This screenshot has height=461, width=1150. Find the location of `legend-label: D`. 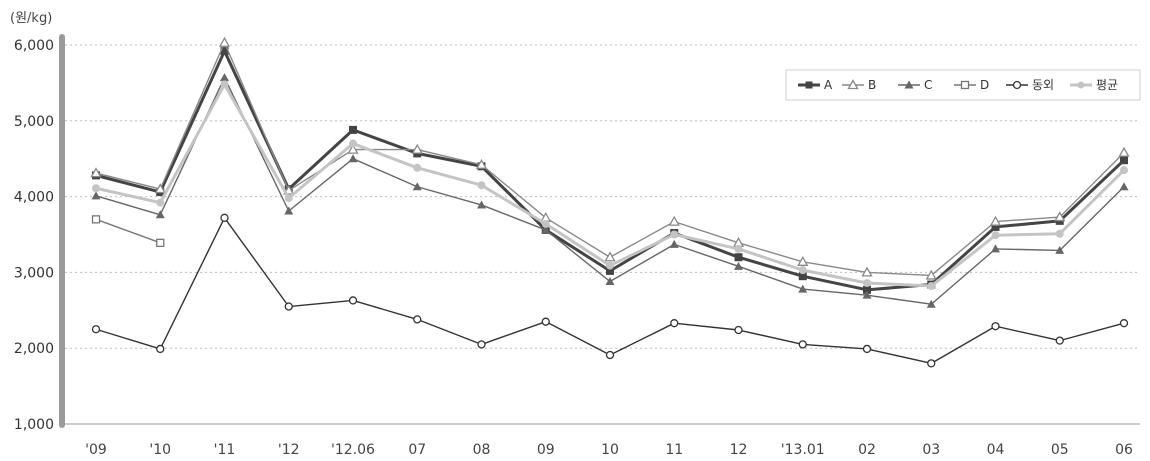

legend-label: D is located at coordinates (984, 85).